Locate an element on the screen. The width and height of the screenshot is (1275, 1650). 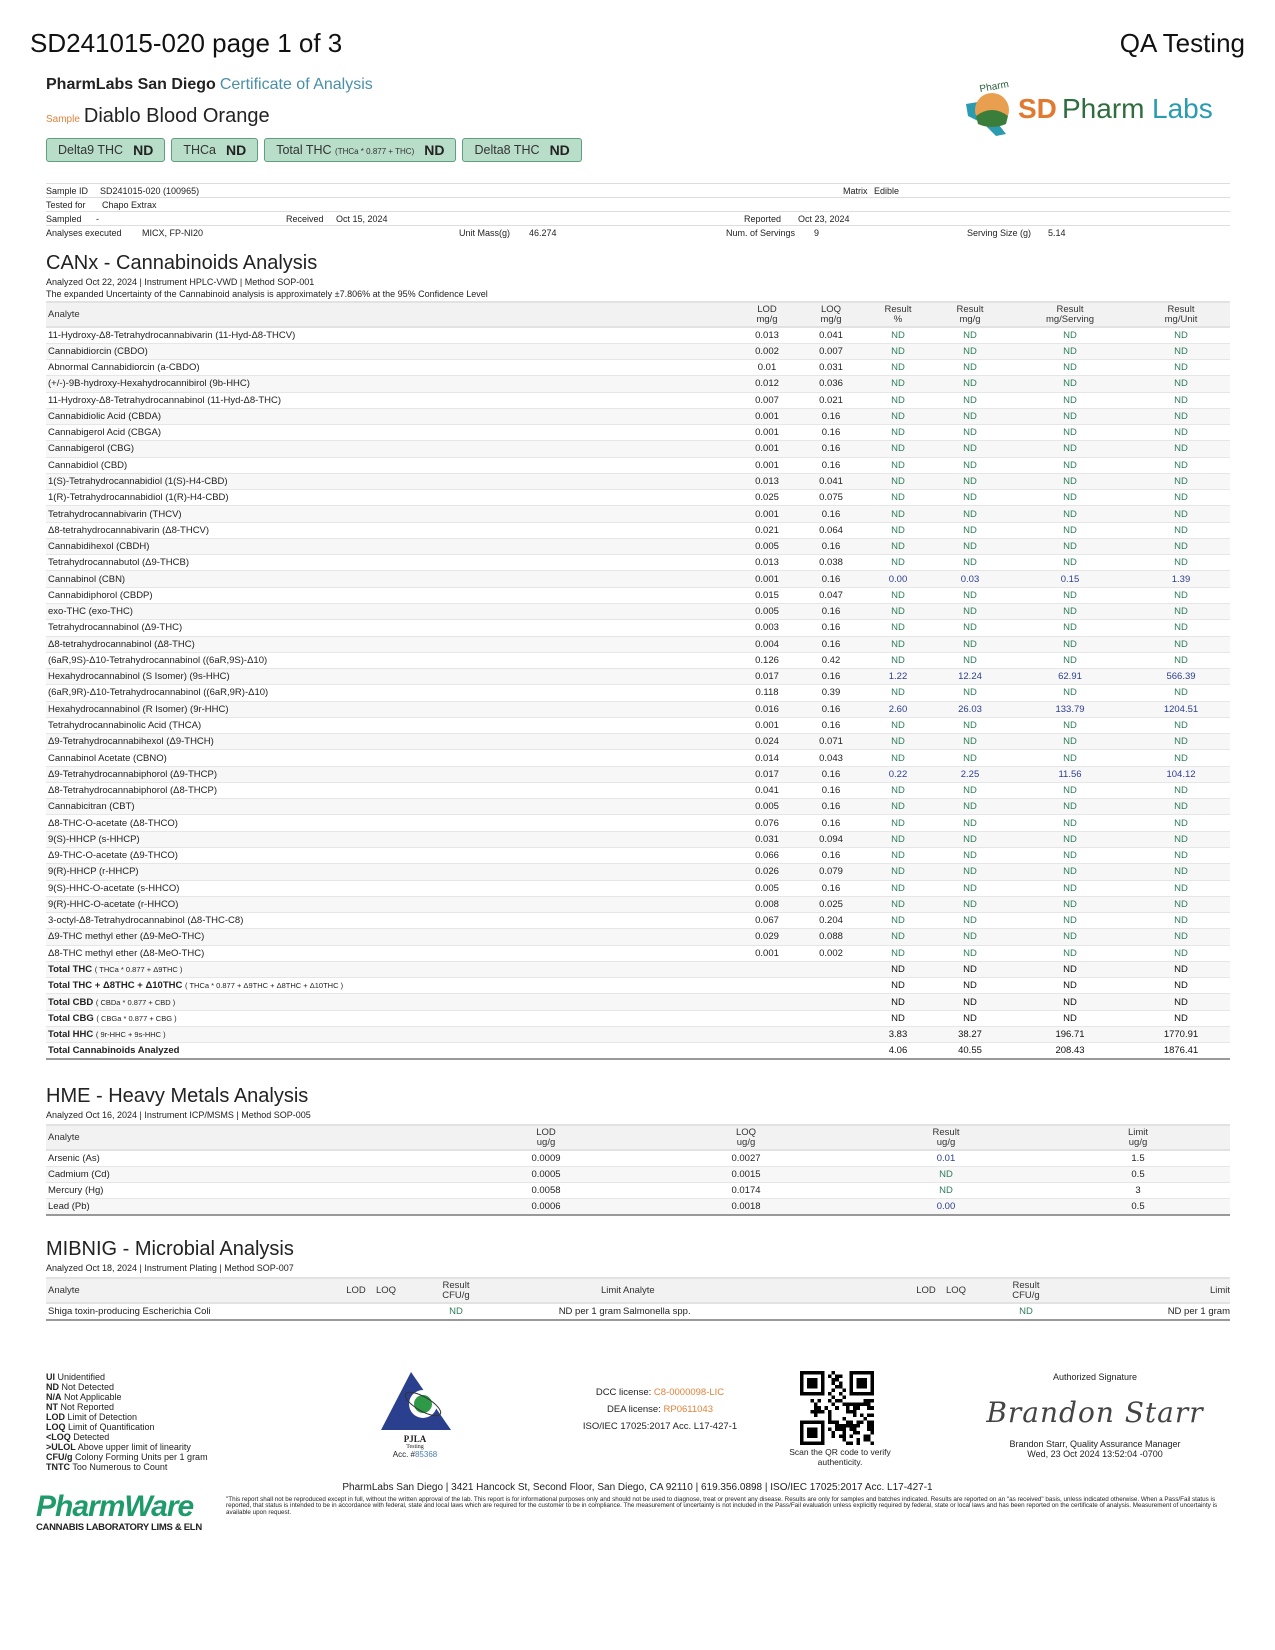
total-name: Total CBD is located at coordinates (71, 1002).